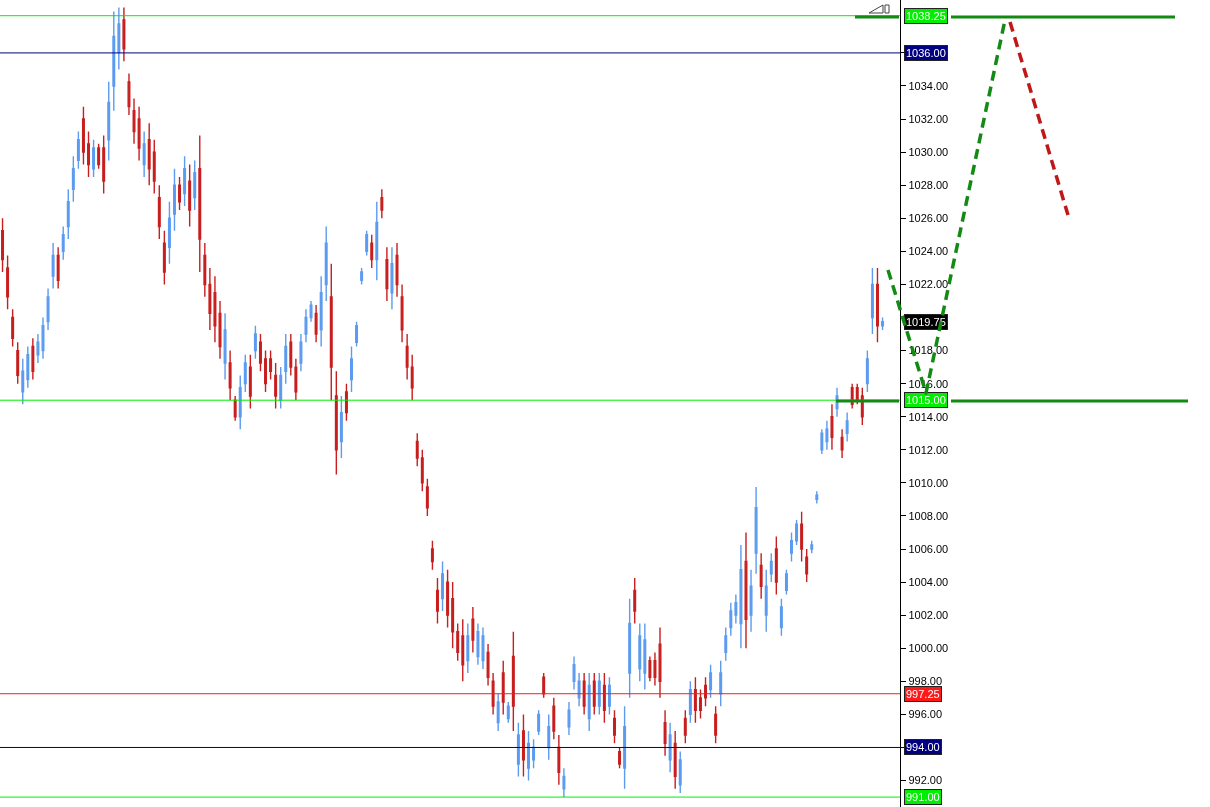 Image resolution: width=1210 pixels, height=807 pixels. Describe the element at coordinates (928, 151) in the screenshot. I see `y-tick-label: 1030.00` at that location.